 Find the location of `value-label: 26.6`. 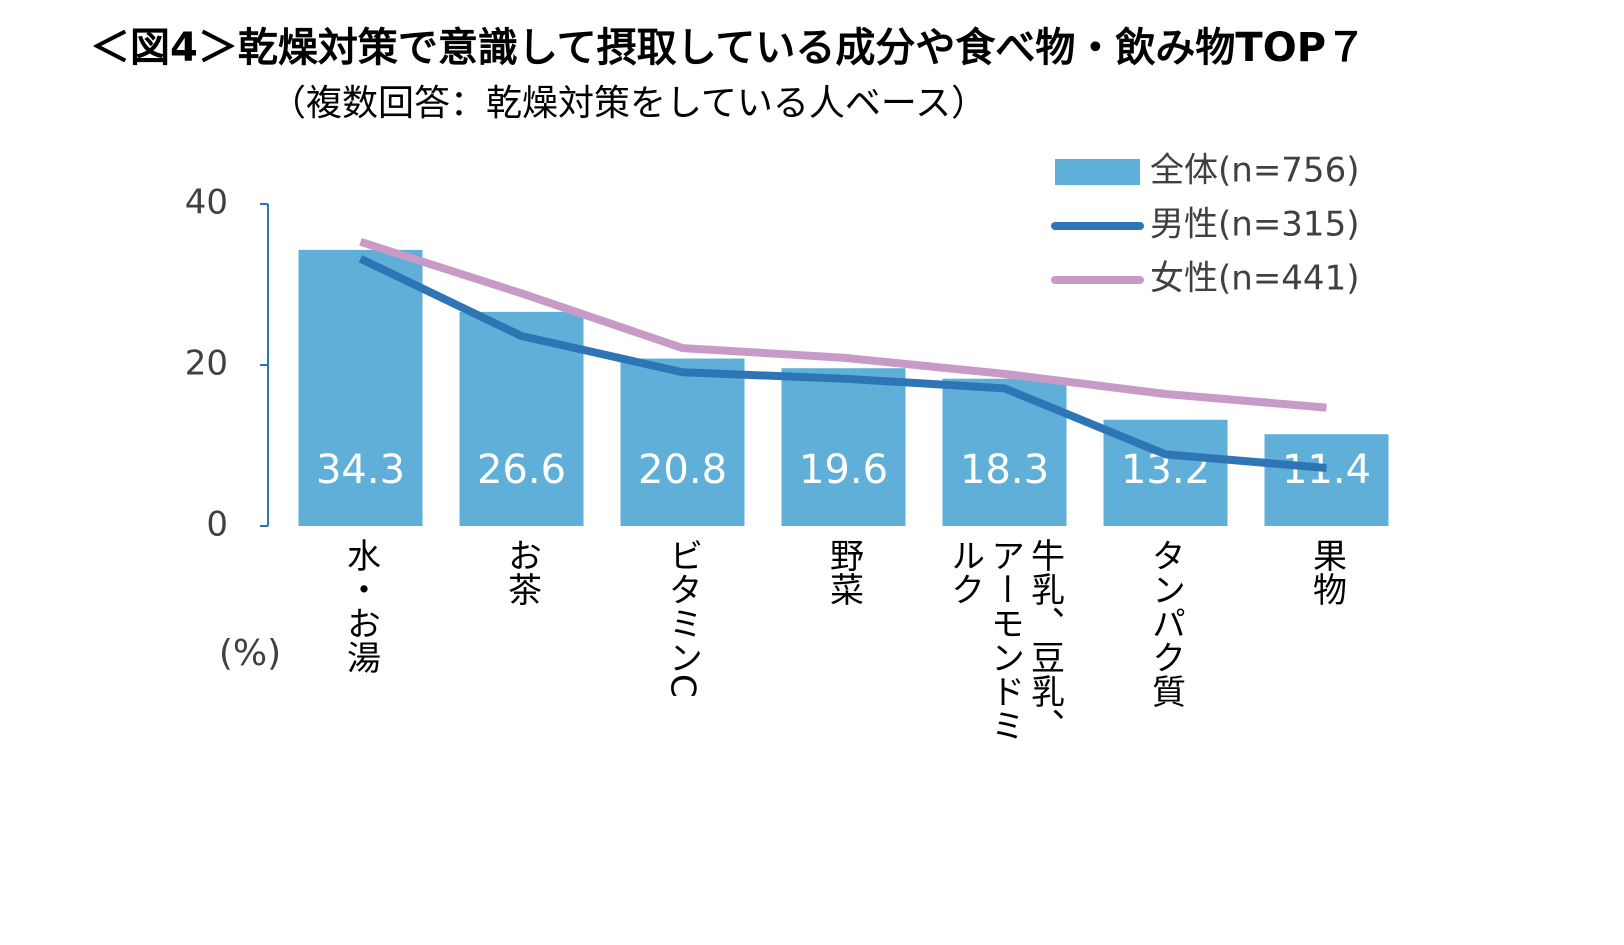

value-label: 26.6 is located at coordinates (521, 470).